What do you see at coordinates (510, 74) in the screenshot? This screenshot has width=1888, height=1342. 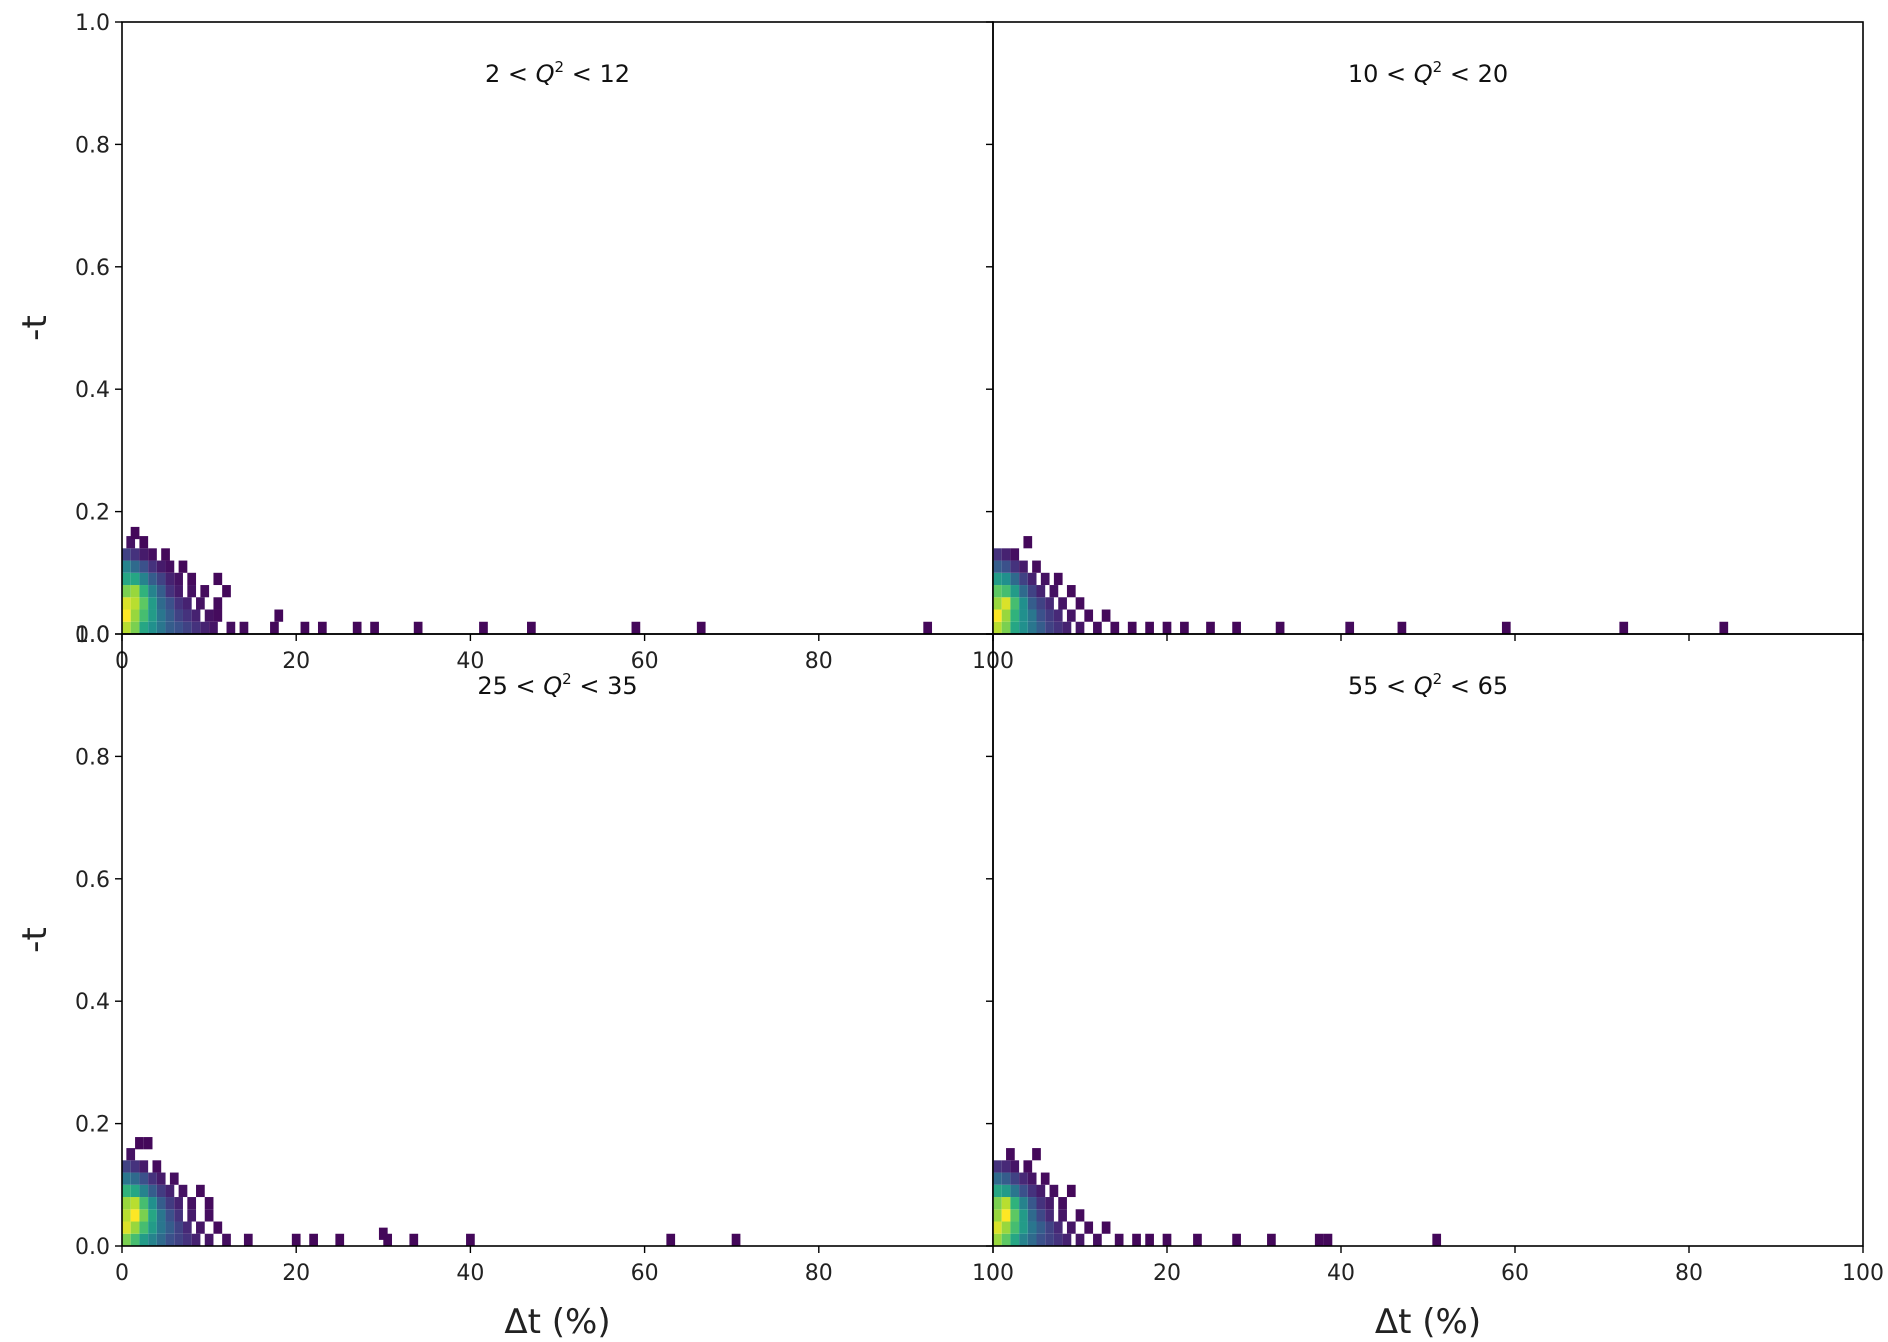 I see `annotation-prefix: 2 <` at bounding box center [510, 74].